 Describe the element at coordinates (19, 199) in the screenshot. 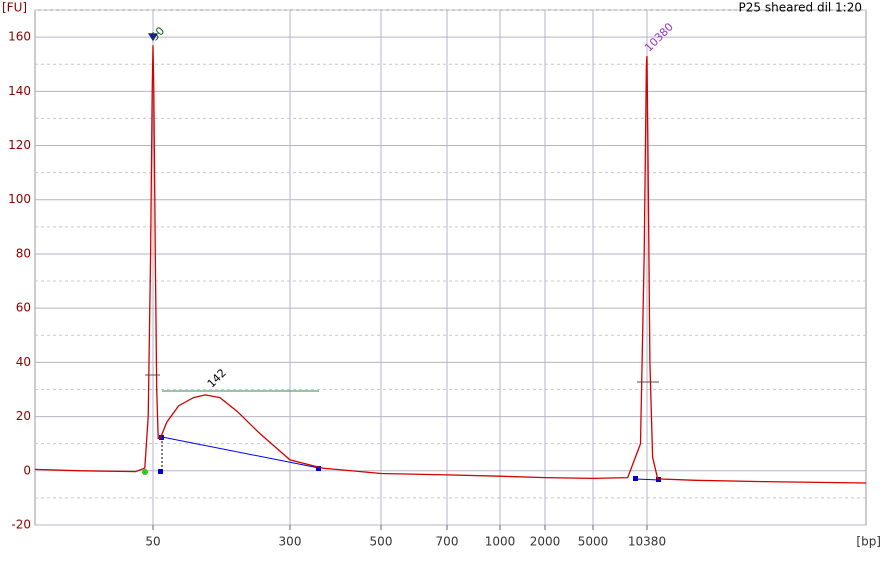

I see `y-tick-label: 100` at that location.